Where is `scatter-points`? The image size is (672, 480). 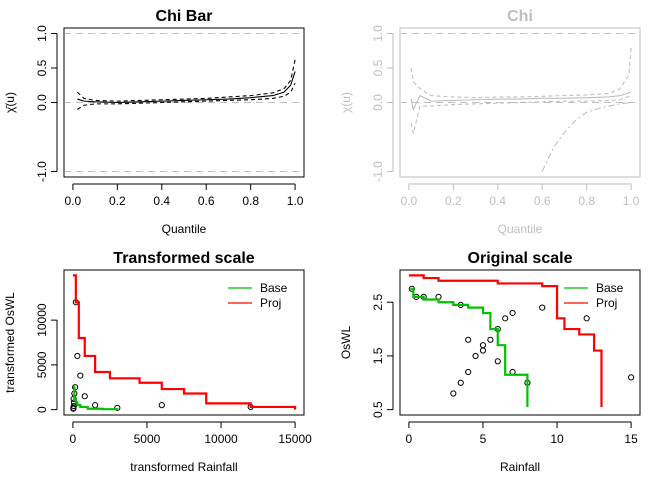 scatter-points is located at coordinates (162, 355).